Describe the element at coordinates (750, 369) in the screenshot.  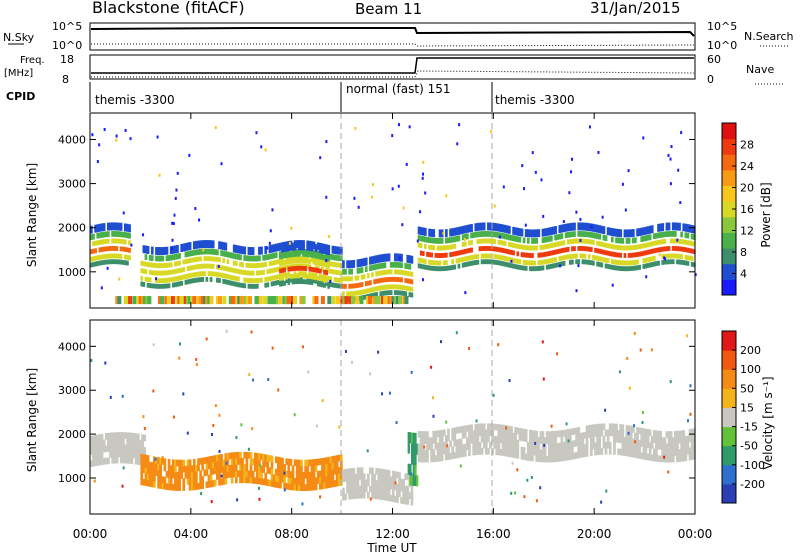
I see `colorbar-tick-label: 100` at that location.